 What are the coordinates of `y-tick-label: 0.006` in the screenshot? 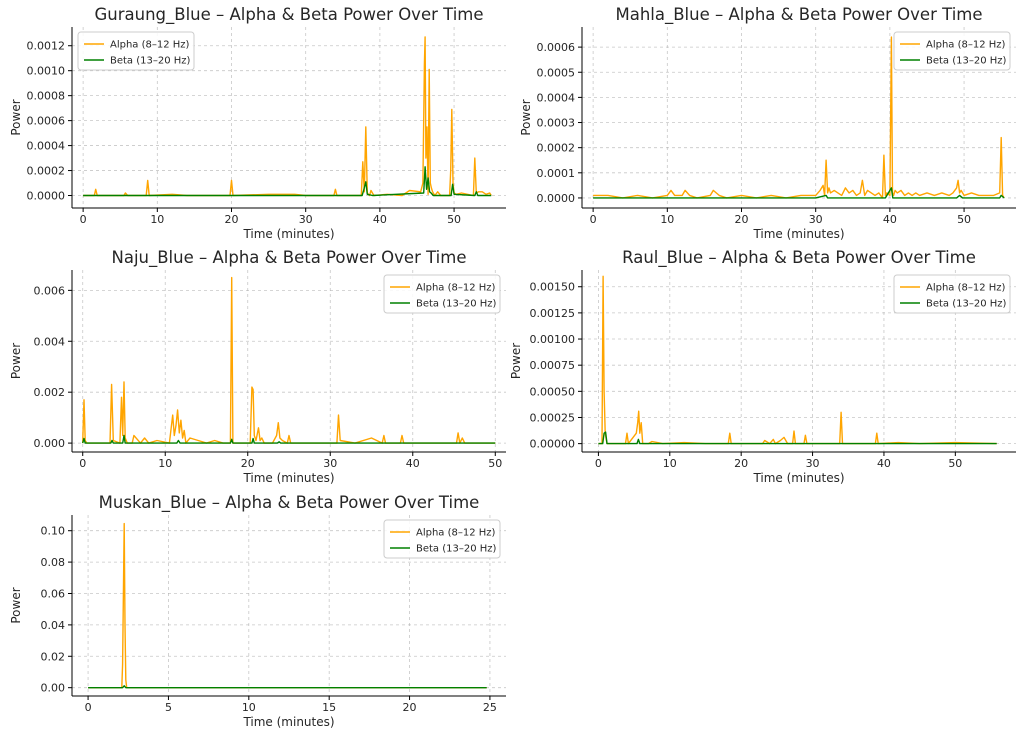 It's located at (50, 290).